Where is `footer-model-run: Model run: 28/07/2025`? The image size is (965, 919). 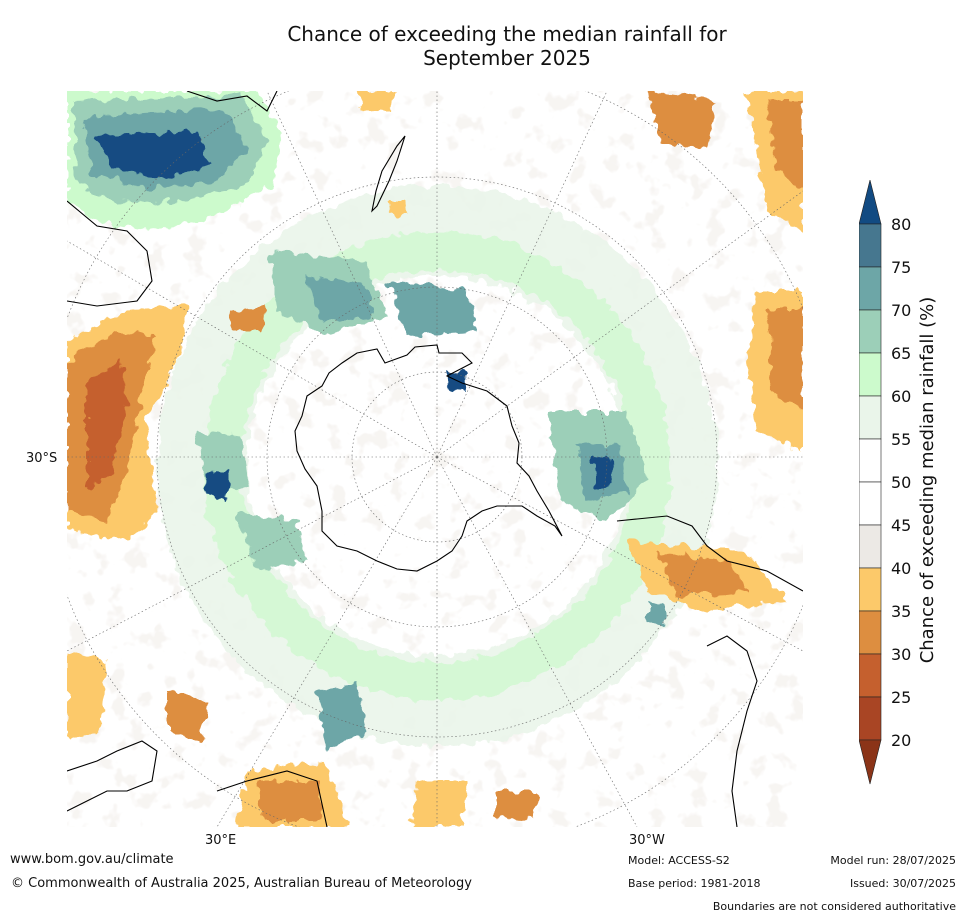
footer-model-run: Model run: 28/07/2025 is located at coordinates (893, 860).